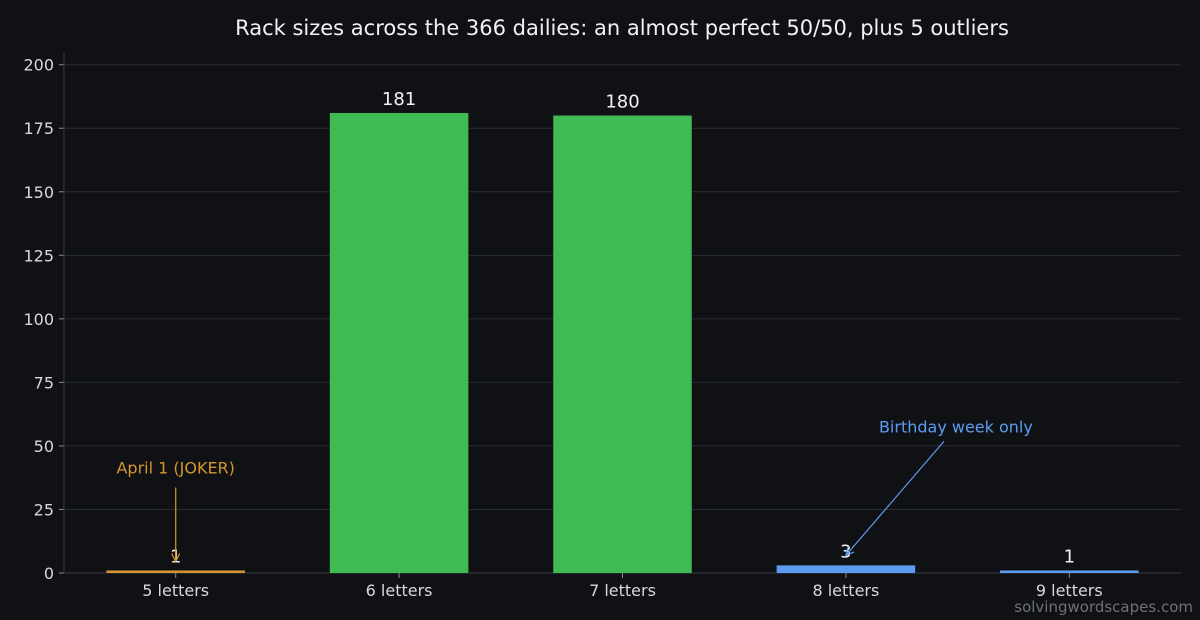 The image size is (1200, 620). I want to click on annotation-text: April 1 (JOKER), so click(175, 467).